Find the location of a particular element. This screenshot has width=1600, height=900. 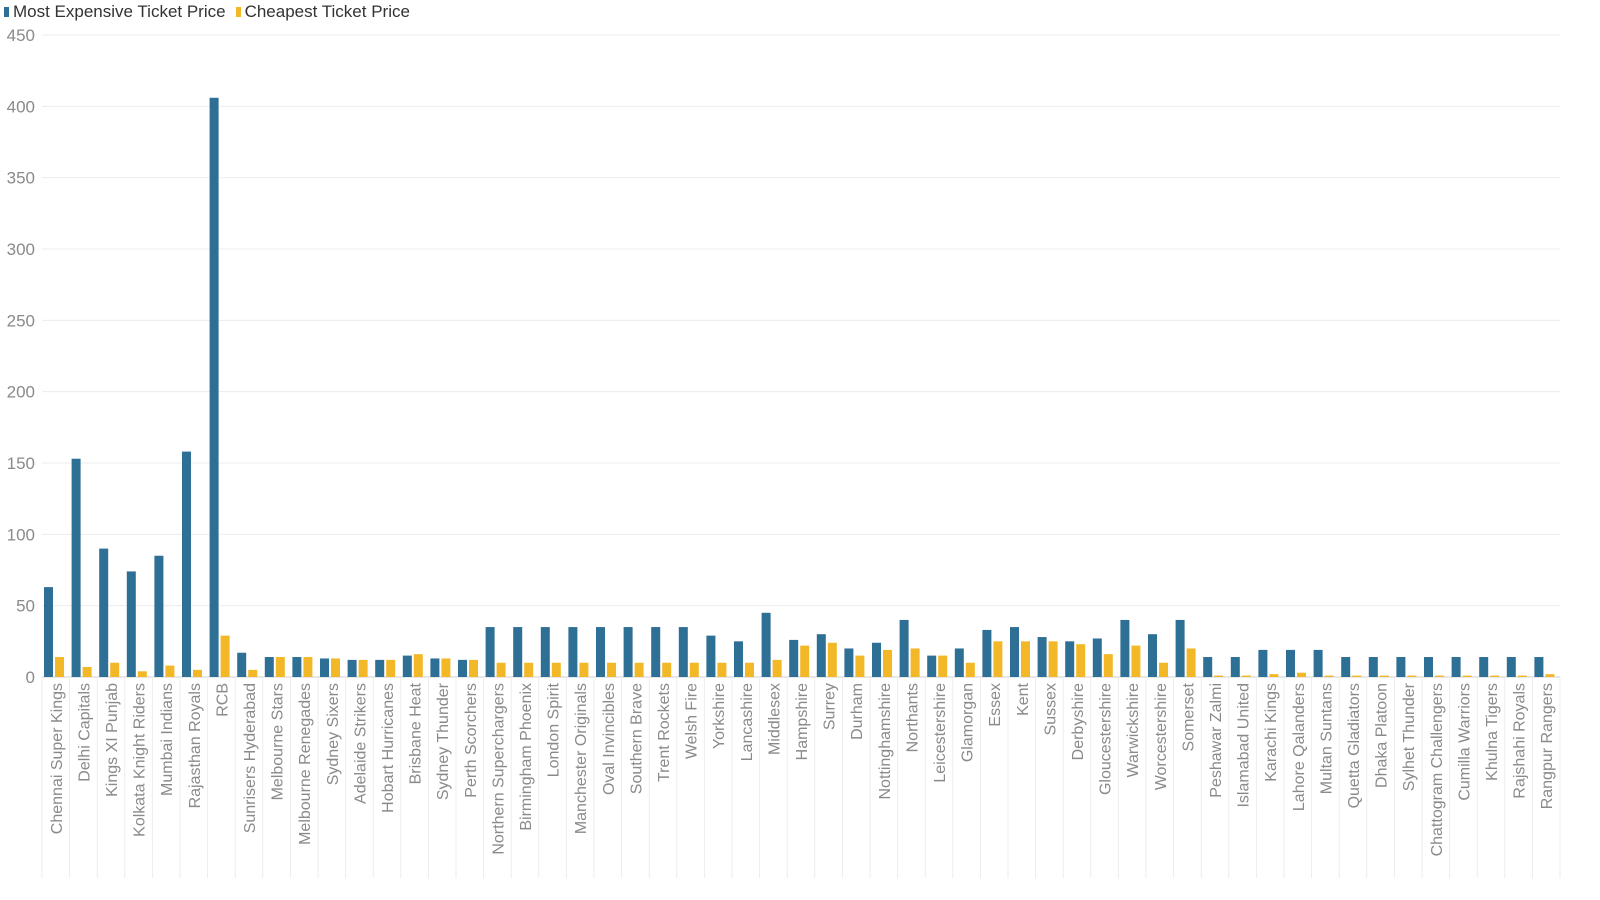

x-tick-label: Islamabad United is located at coordinates (1244, 745).